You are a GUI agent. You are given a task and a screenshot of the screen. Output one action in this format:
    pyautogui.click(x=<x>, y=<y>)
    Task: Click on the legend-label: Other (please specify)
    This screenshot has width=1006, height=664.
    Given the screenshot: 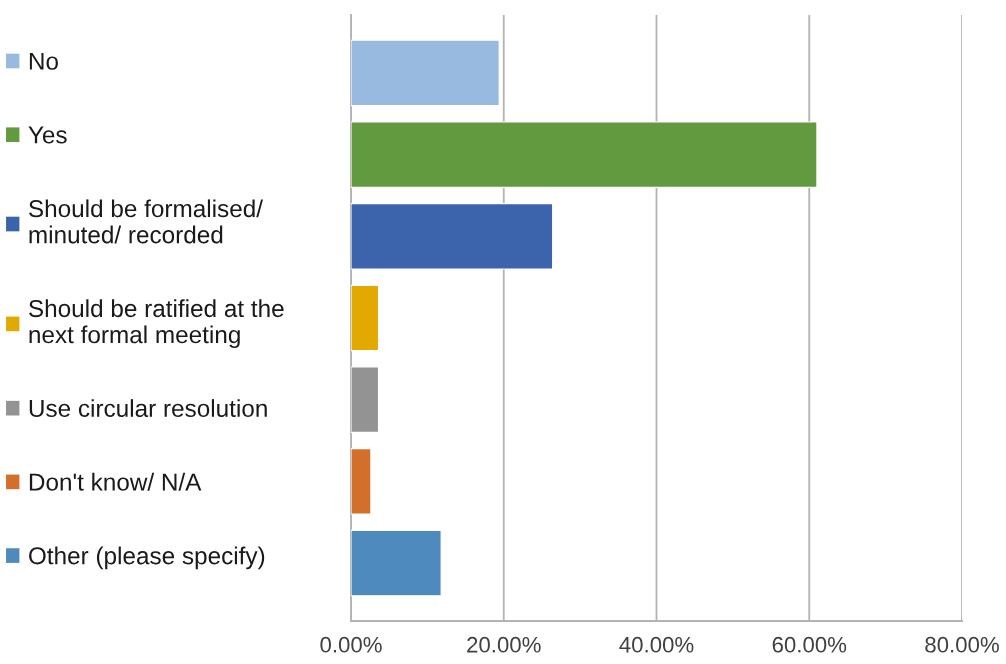 What is the action you would take?
    pyautogui.click(x=147, y=558)
    